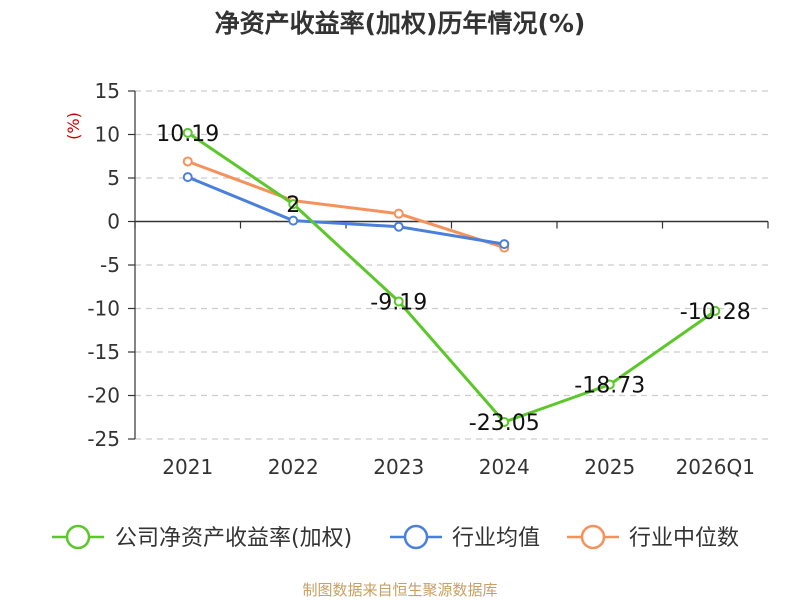 The width and height of the screenshot is (800, 600). What do you see at coordinates (395, 537) in the screenshot?
I see `legend: 公司净资产收益率(加权) 行业均值 行业中位数` at bounding box center [395, 537].